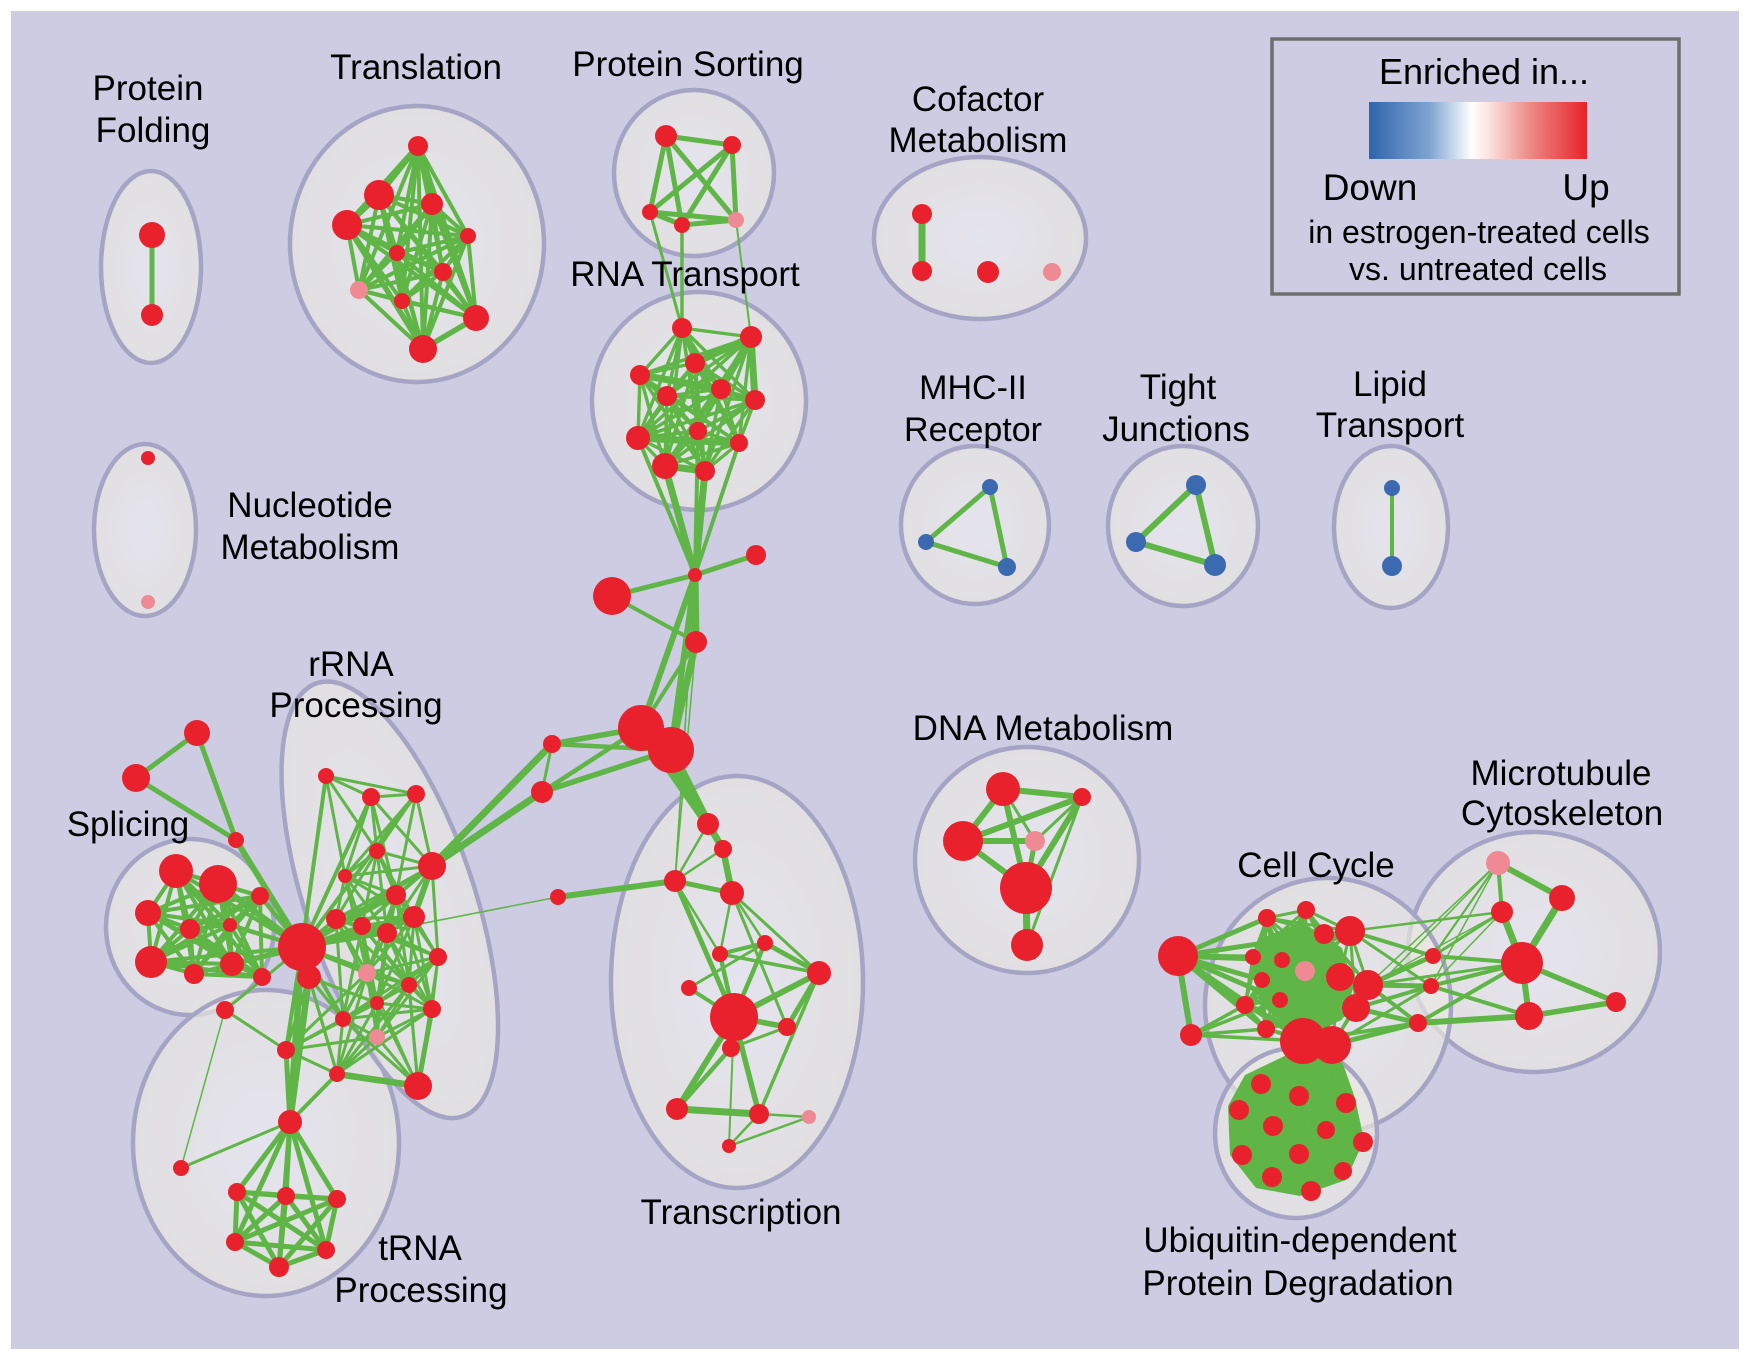 The height and width of the screenshot is (1365, 1750). I want to click on svg-text: Ubiquitin-dependent, so click(1300, 1240).